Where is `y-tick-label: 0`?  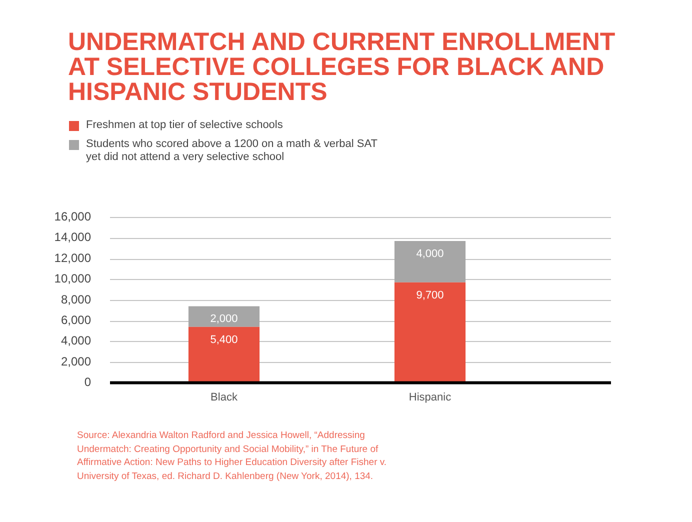
y-tick-label: 0 is located at coordinates (88, 382).